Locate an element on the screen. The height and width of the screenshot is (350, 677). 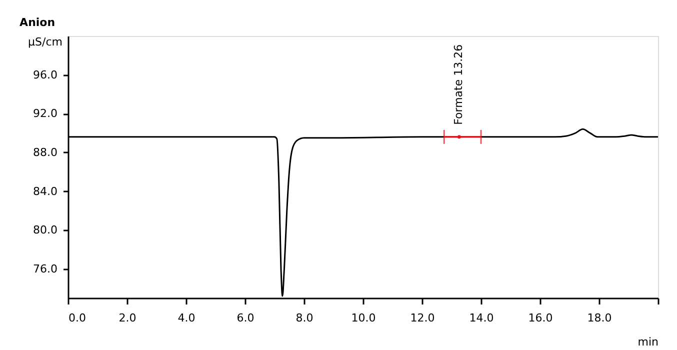
chart-title: Anion is located at coordinates (38, 22).